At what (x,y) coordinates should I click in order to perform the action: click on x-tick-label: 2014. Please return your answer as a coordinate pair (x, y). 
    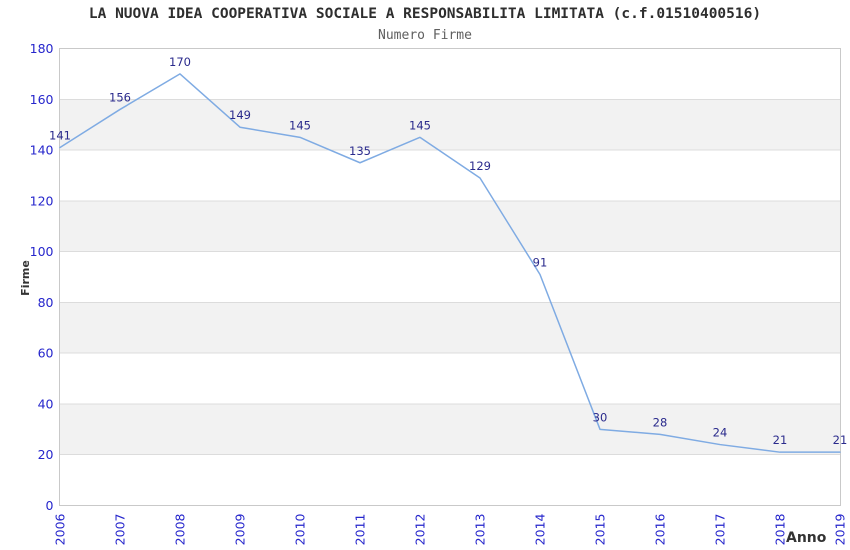
    Looking at the image, I should click on (540, 529).